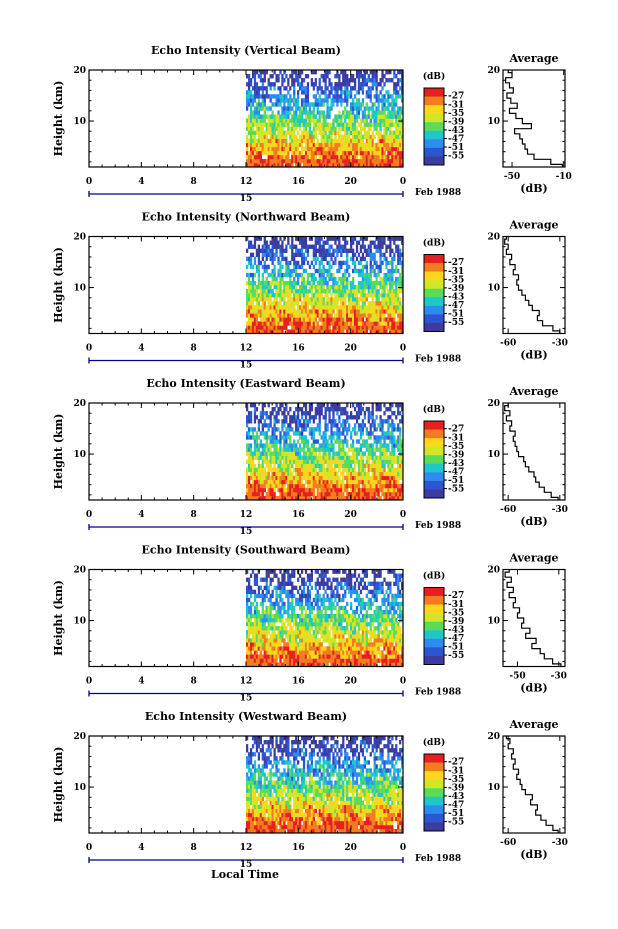 This screenshot has height=929, width=618. I want to click on colorbar-label: -55, so click(456, 490).